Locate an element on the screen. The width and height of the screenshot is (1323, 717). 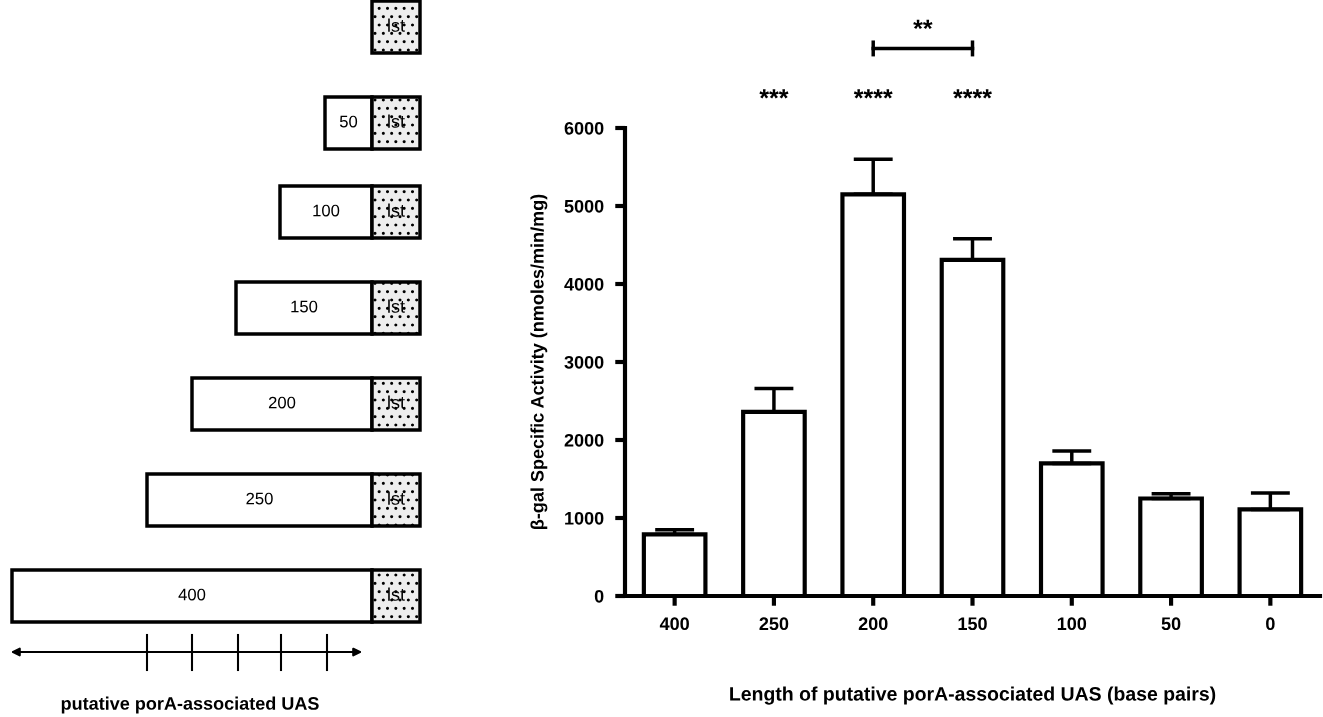
text: 200 is located at coordinates (282, 402).